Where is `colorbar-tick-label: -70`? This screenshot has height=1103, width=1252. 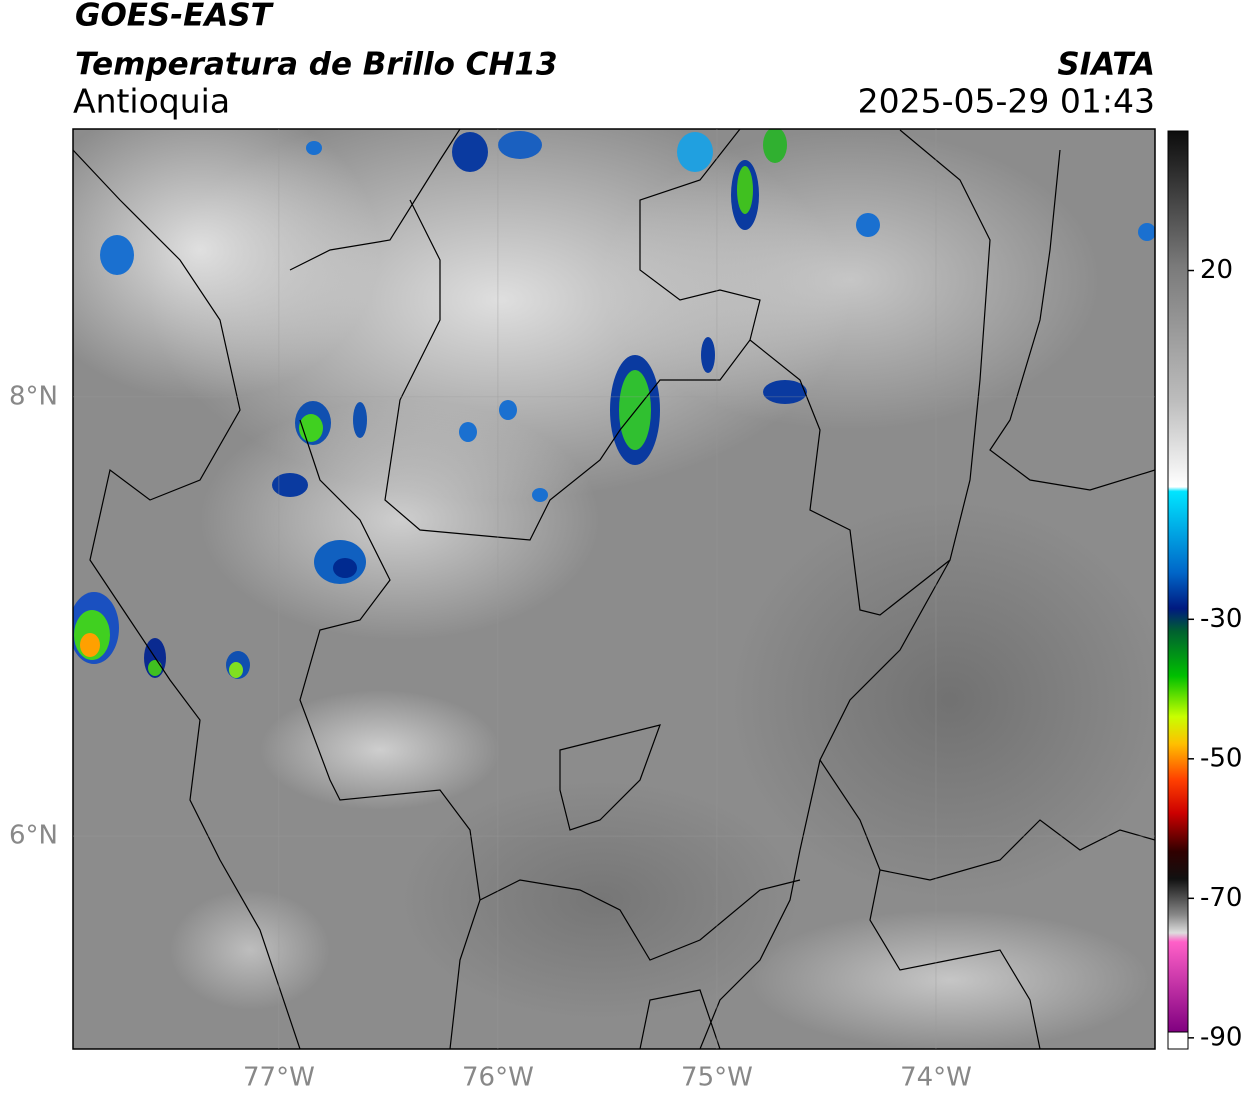 colorbar-tick-label: -70 is located at coordinates (1221, 898).